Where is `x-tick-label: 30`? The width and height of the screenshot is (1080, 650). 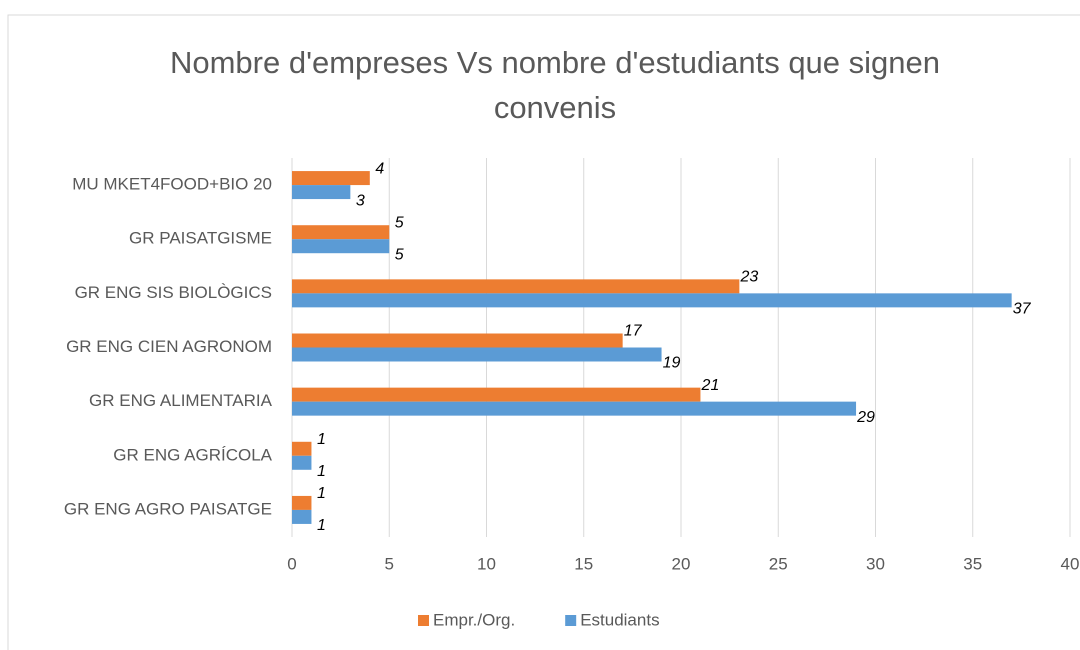 x-tick-label: 30 is located at coordinates (875, 563).